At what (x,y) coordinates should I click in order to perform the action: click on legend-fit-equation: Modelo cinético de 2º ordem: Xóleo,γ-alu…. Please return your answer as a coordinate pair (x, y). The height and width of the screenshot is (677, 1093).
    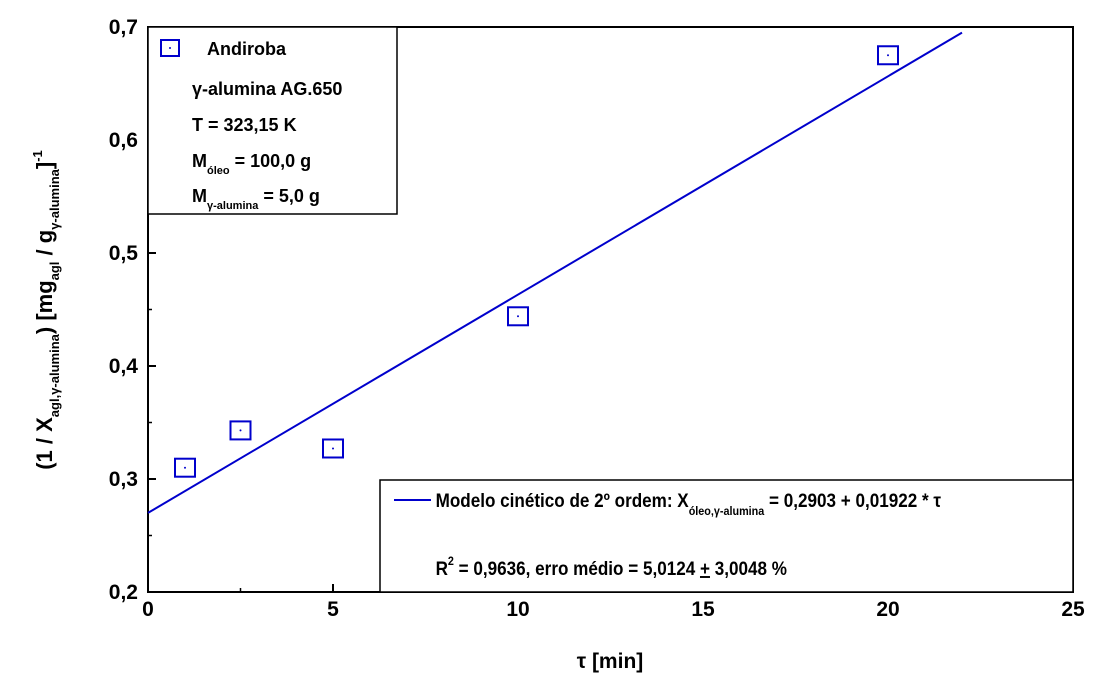
    Looking at the image, I should click on (688, 504).